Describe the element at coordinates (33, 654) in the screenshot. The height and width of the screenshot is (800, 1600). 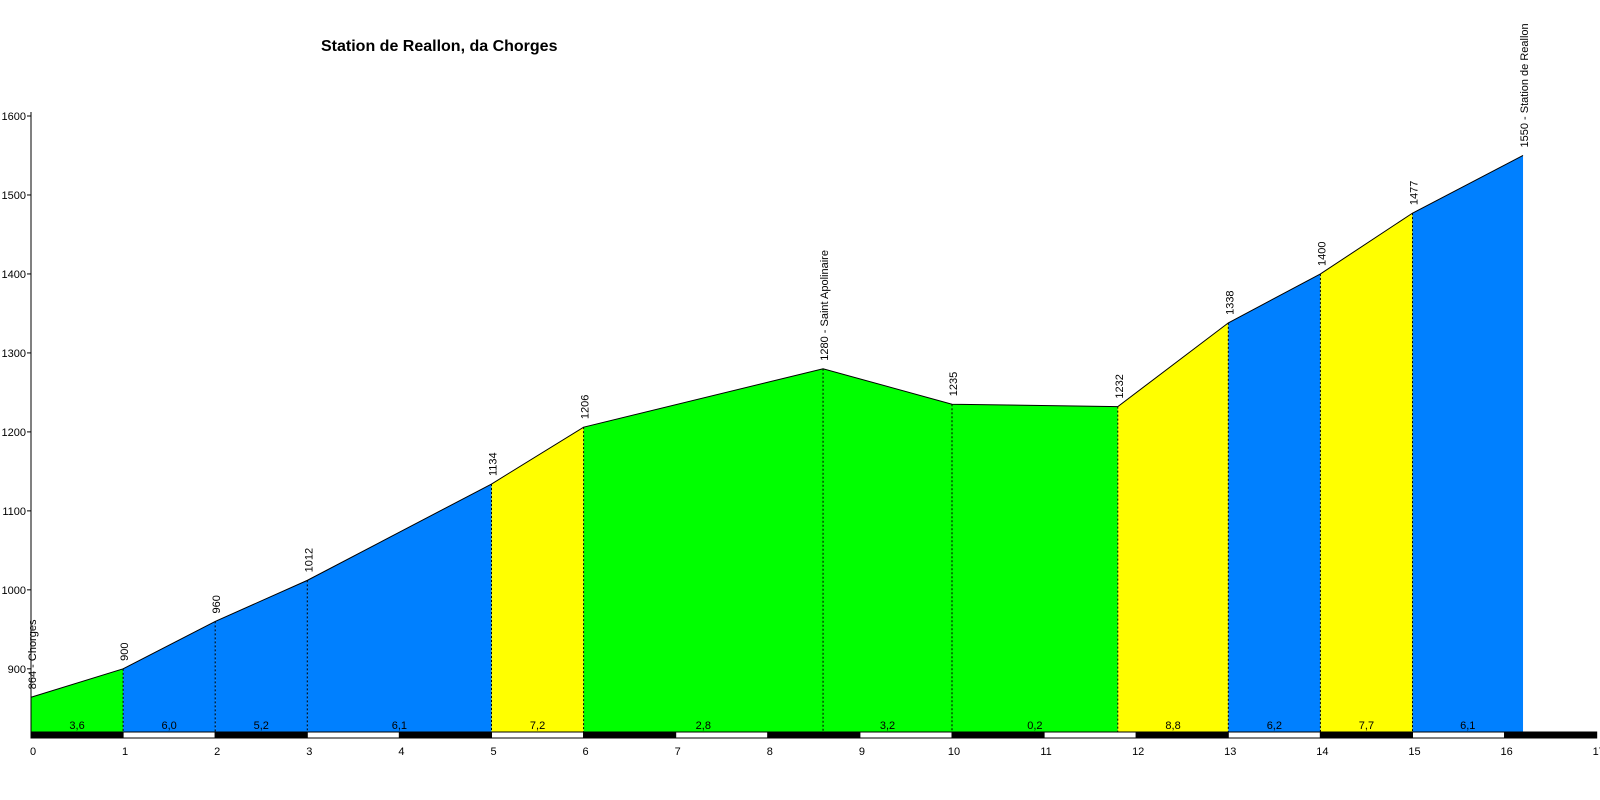
I see `point-label-1: 864 - Chorges` at that location.